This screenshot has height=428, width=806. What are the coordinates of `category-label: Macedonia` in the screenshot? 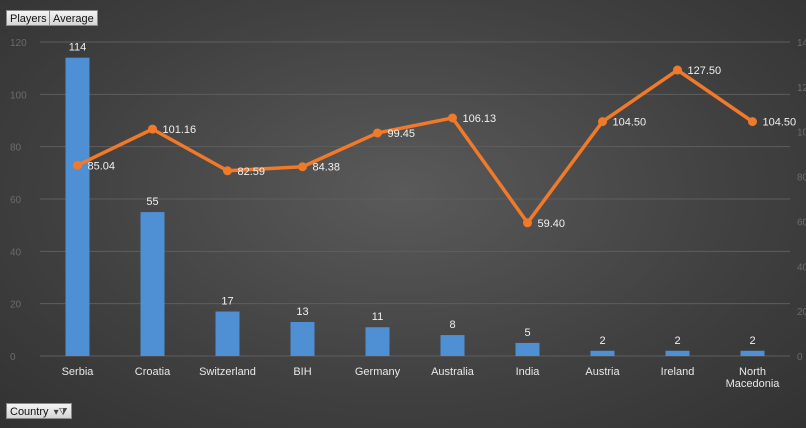 It's located at (753, 384).